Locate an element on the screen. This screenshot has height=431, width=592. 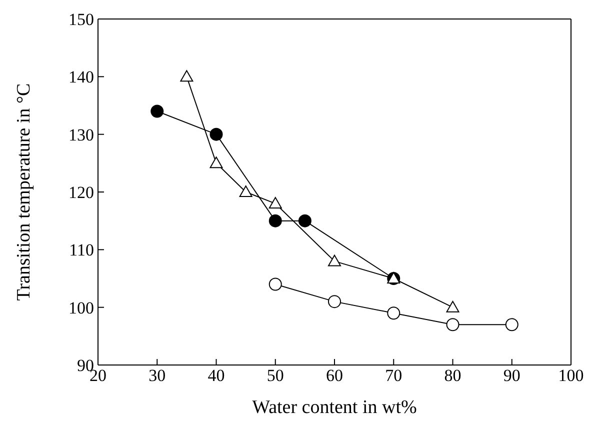
y-tick-label: 100 is located at coordinates (81, 308).